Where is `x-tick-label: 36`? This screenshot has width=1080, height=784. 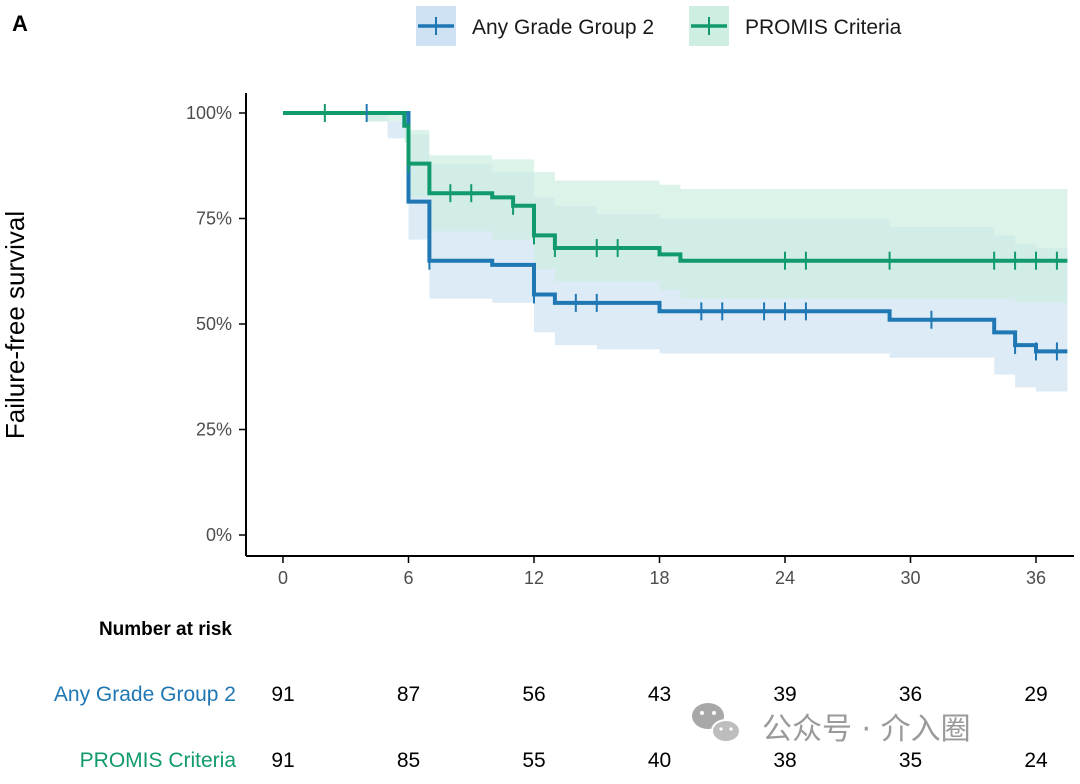 x-tick-label: 36 is located at coordinates (1036, 578).